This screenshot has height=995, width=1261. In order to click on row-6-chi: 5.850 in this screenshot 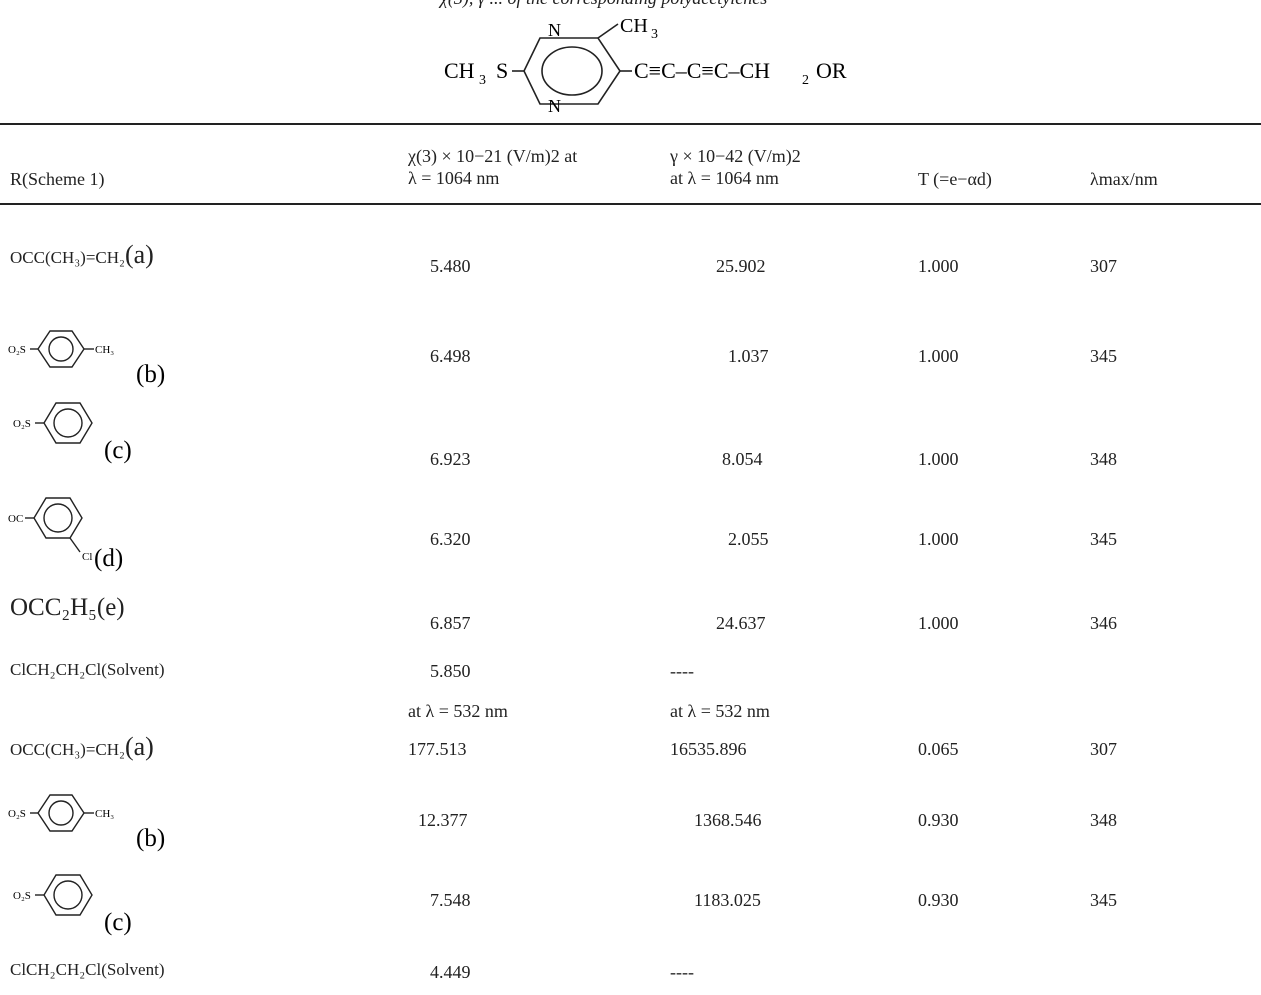, I will do `click(450, 671)`.